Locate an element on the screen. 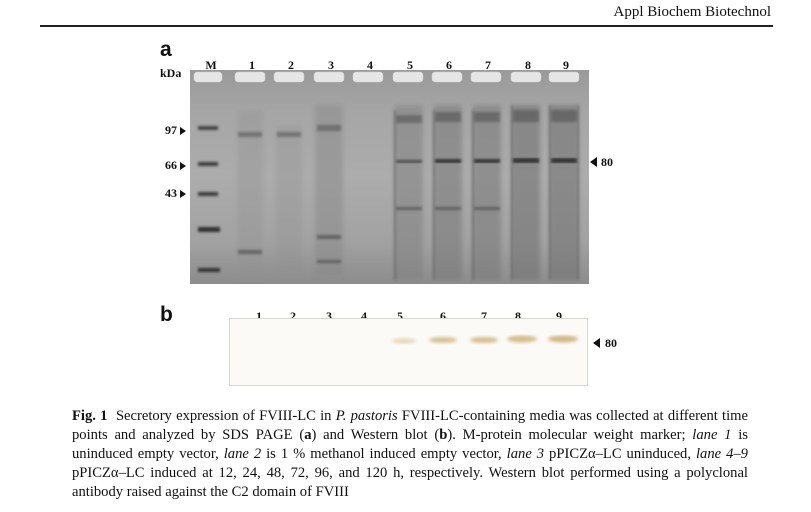 Image resolution: width=811 pixels, height=512 pixels. target-80-label-b: 80 is located at coordinates (611, 343).